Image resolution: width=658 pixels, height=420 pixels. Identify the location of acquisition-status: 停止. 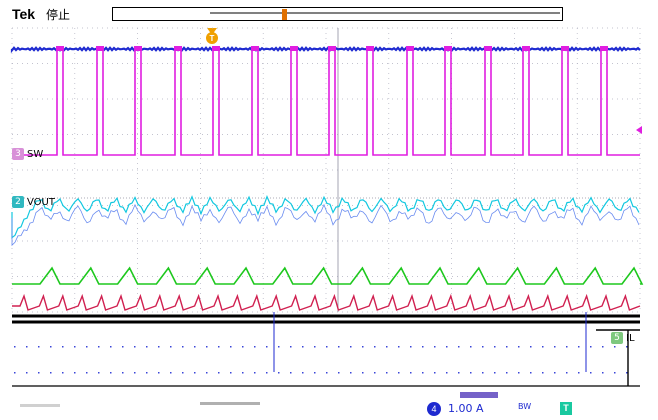
(58, 15).